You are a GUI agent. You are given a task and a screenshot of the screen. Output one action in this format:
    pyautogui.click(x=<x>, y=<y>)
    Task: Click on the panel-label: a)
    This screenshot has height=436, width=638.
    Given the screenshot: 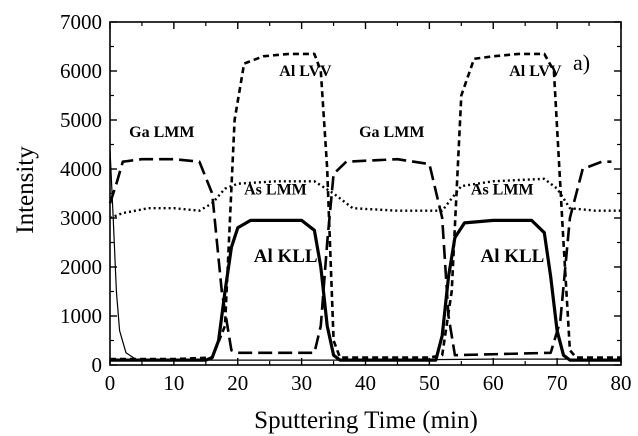 What is the action you would take?
    pyautogui.click(x=581, y=62)
    